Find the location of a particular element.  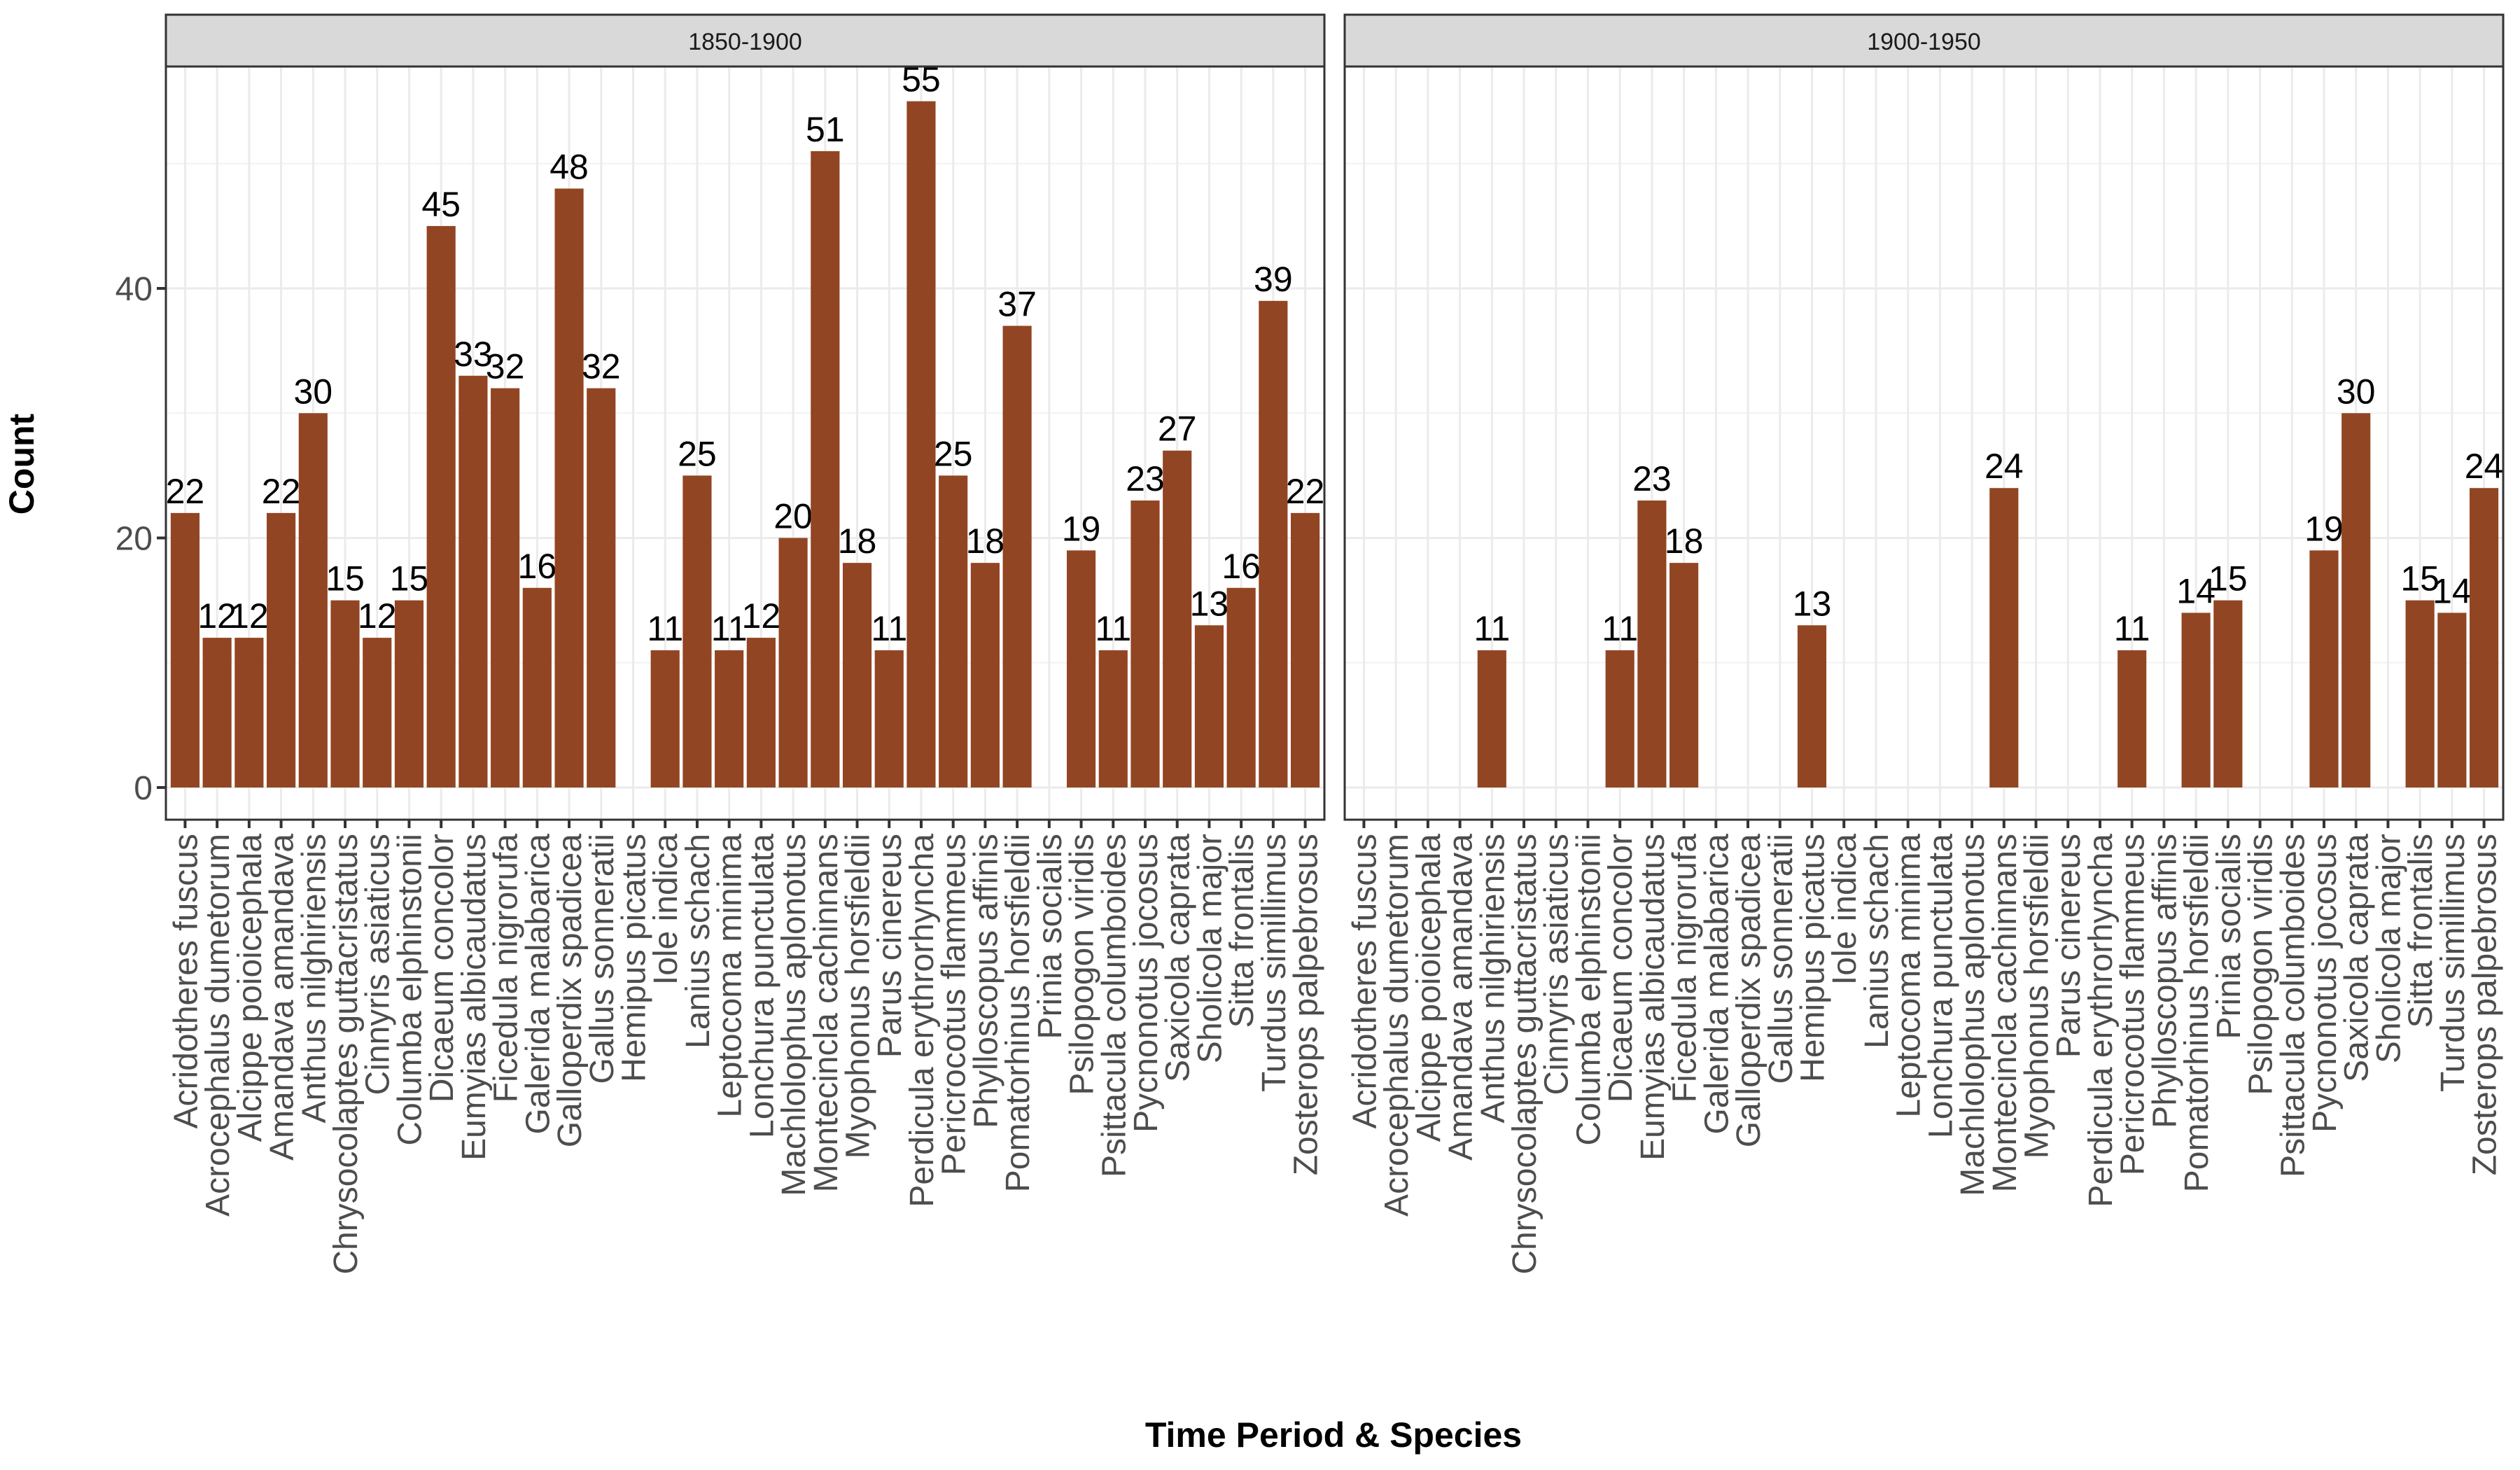

bar-value-label: 23 is located at coordinates (1652, 478).